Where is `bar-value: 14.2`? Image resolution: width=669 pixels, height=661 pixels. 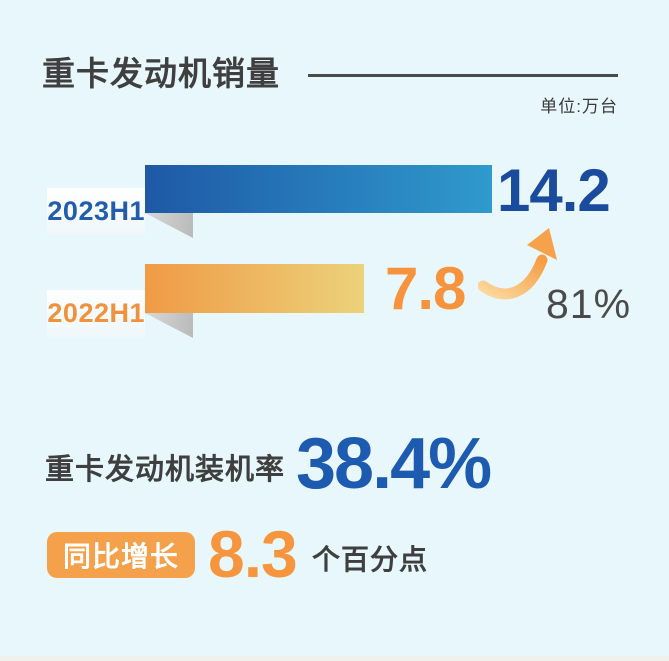 bar-value: 14.2 is located at coordinates (554, 190).